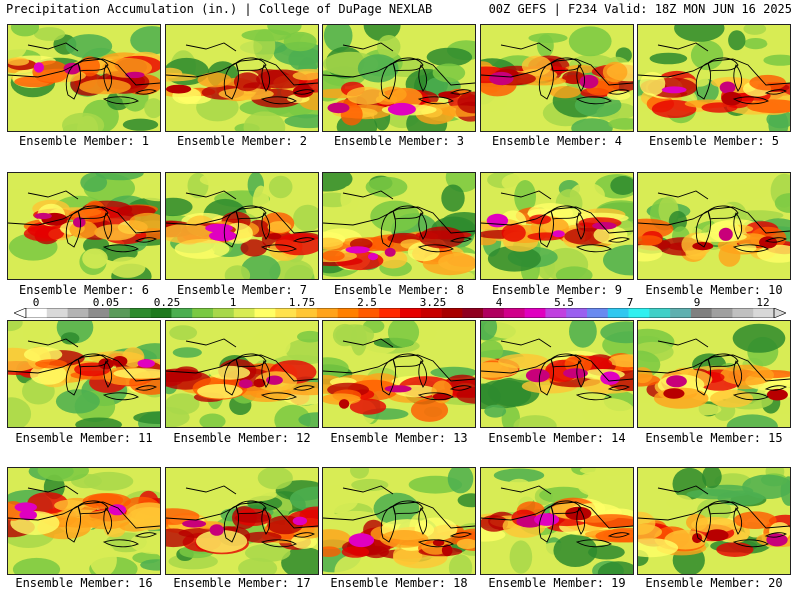 This screenshot has height=600, width=800. Describe the element at coordinates (36, 302) in the screenshot. I see `colorbar-tick-label: 0` at that location.